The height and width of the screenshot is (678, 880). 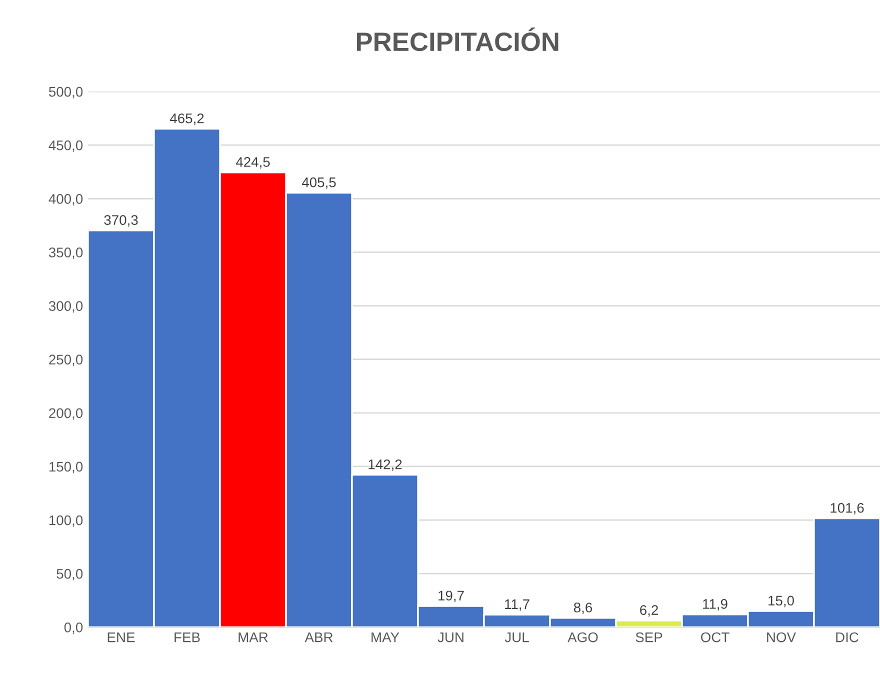 I want to click on y-tick-label: 350,0, so click(x=65, y=254).